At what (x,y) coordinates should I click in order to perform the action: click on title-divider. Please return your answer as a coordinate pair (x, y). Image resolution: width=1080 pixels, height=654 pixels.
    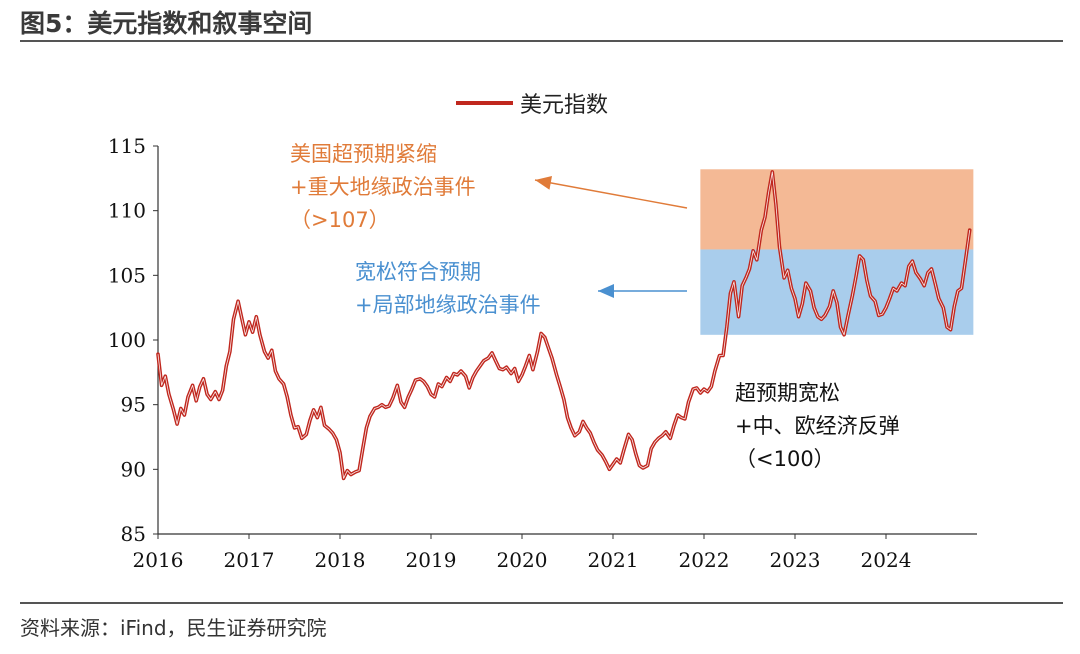
    Looking at the image, I should click on (541, 41).